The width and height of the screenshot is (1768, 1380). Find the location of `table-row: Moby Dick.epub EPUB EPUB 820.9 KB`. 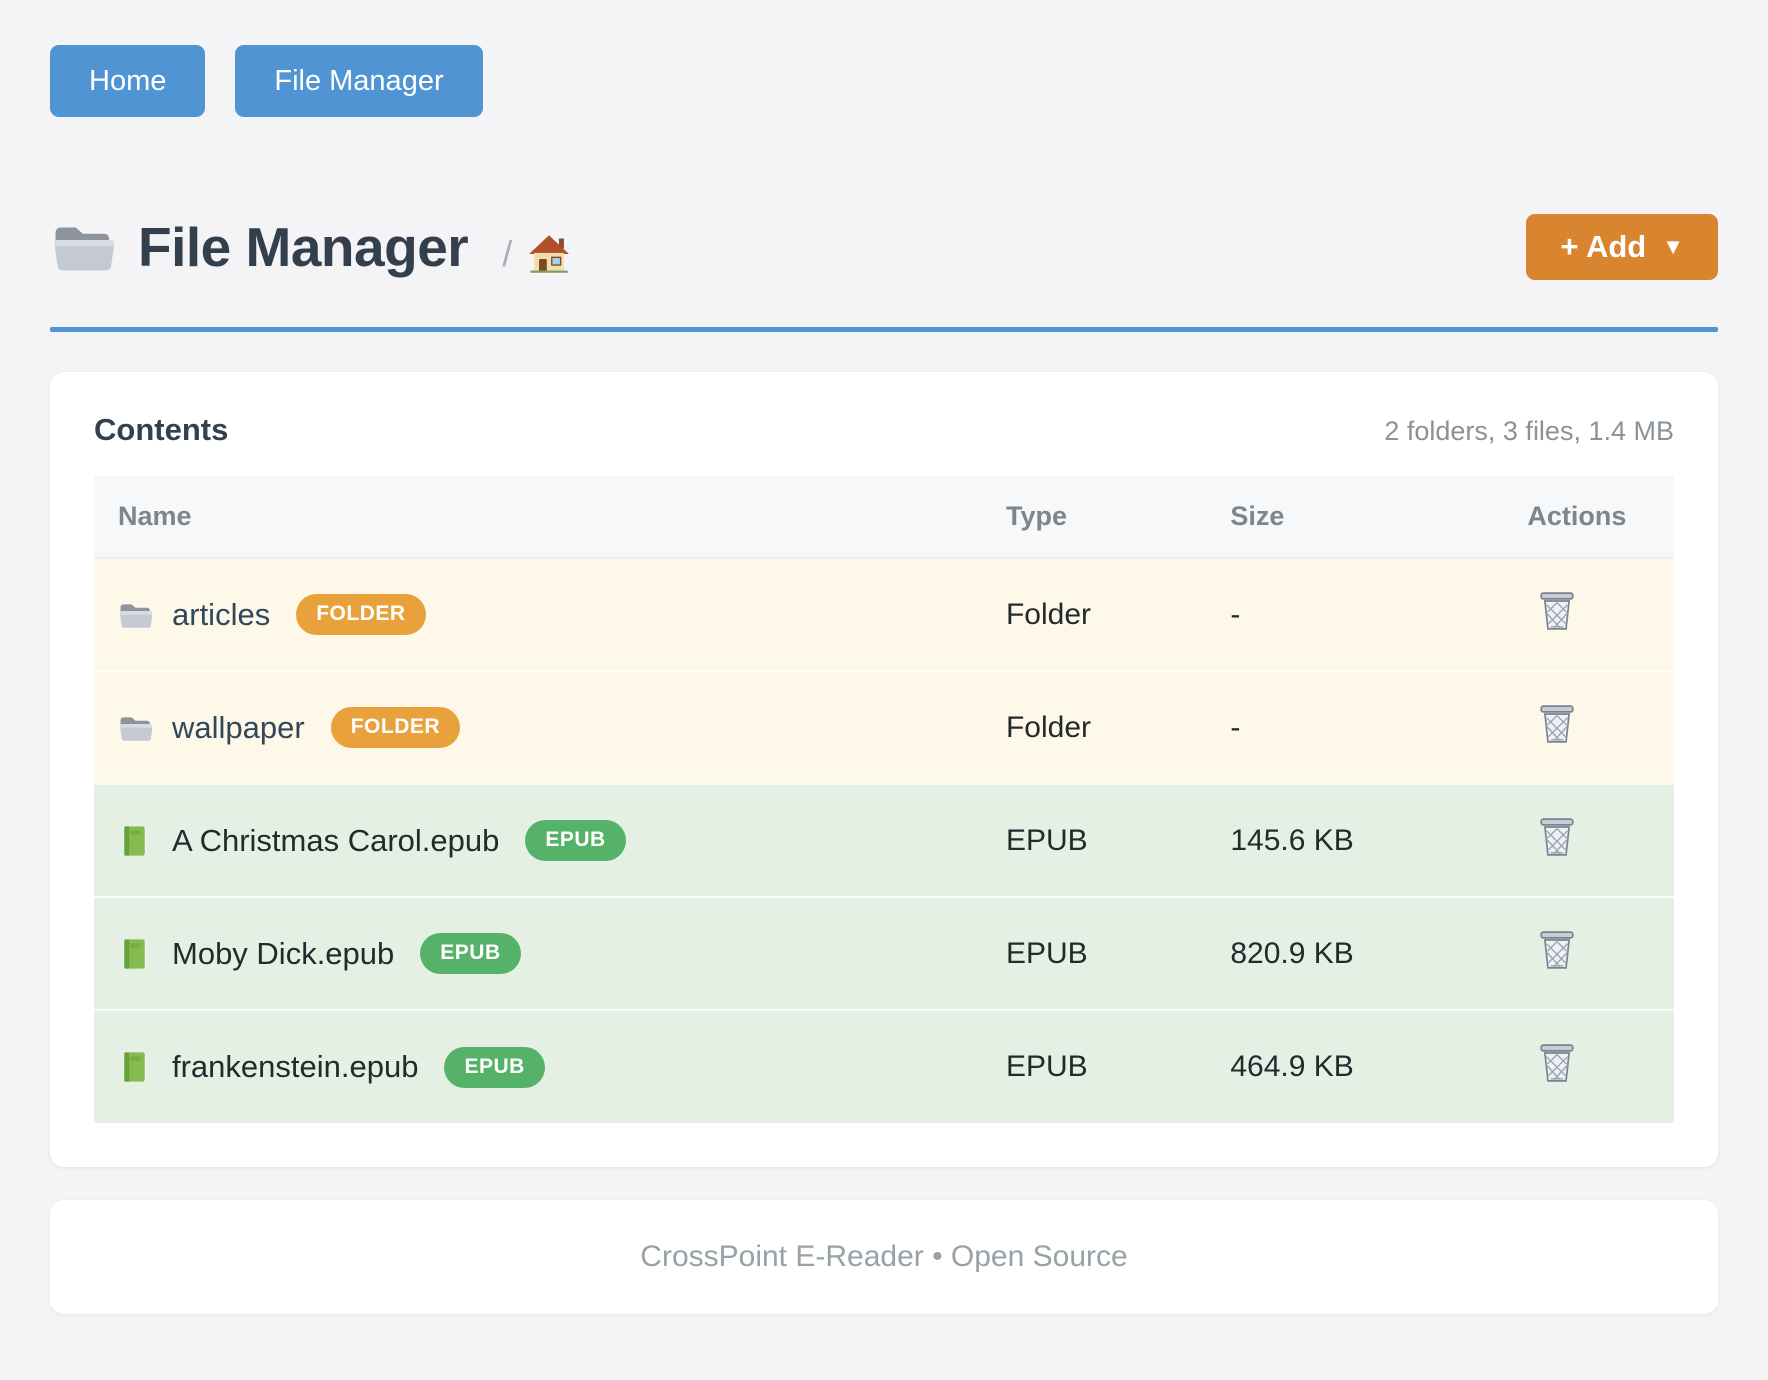

table-row: Moby Dick.epub EPUB EPUB 820.9 KB is located at coordinates (884, 953).